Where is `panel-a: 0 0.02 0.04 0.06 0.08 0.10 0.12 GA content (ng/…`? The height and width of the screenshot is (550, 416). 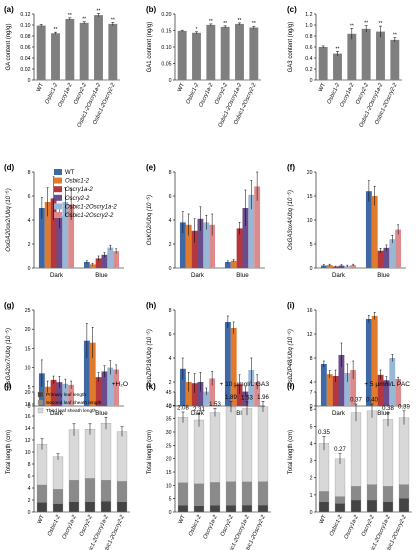 panel-a: 0 0.02 0.04 0.06 0.08 0.10 0.12 GA content (ng/… is located at coordinates (63, 68).